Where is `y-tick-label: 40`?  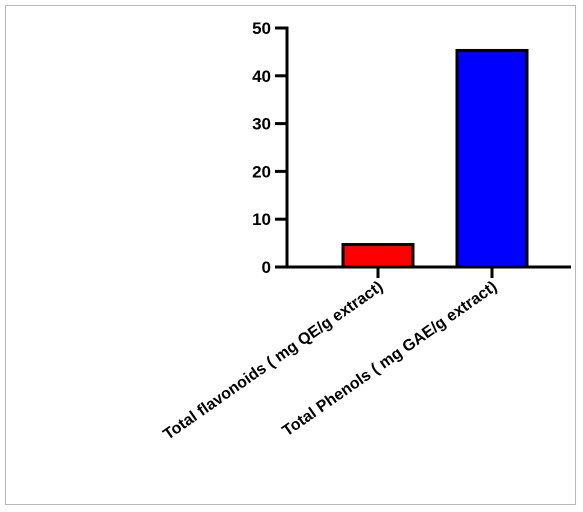 y-tick-label: 40 is located at coordinates (261, 76).